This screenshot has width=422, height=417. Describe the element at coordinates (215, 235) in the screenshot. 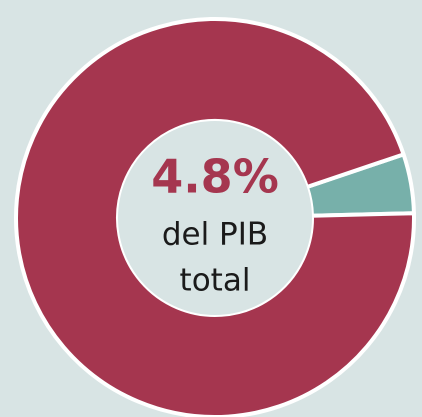

I see `center-label: del PIB` at that location.